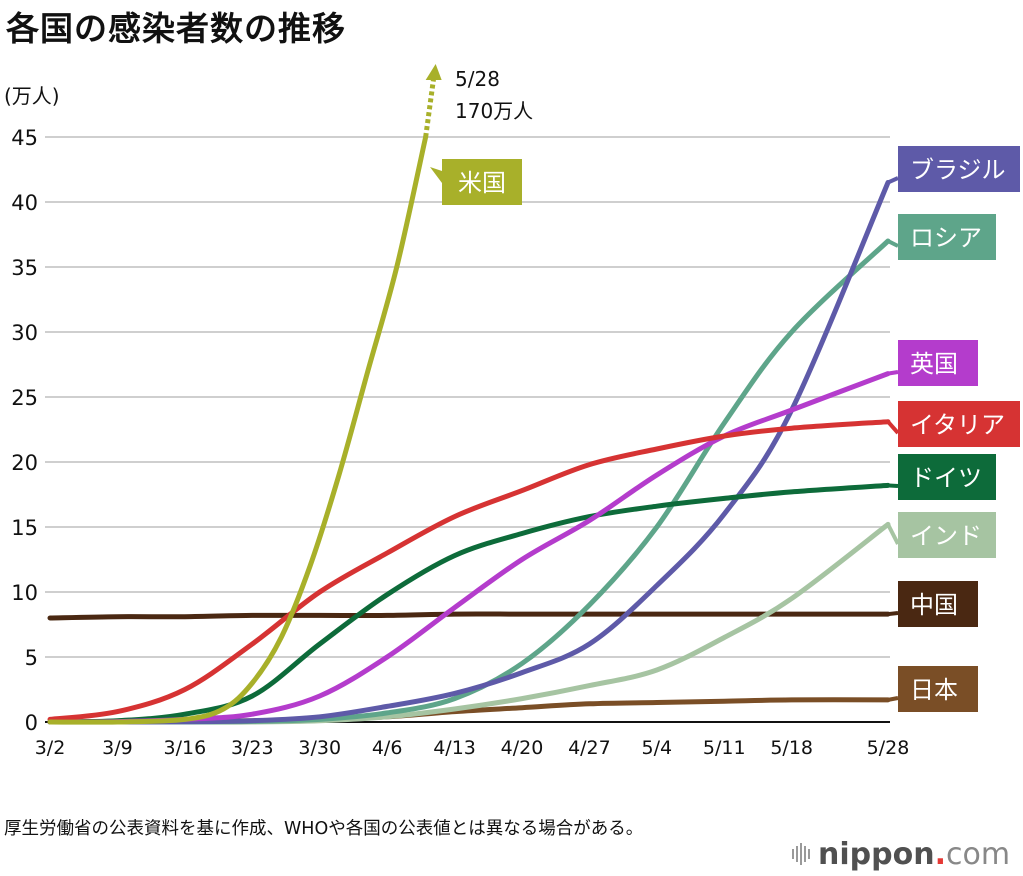 This screenshot has width=1023, height=876. What do you see at coordinates (657, 748) in the screenshot?
I see `x-tick-label: 5/4` at bounding box center [657, 748].